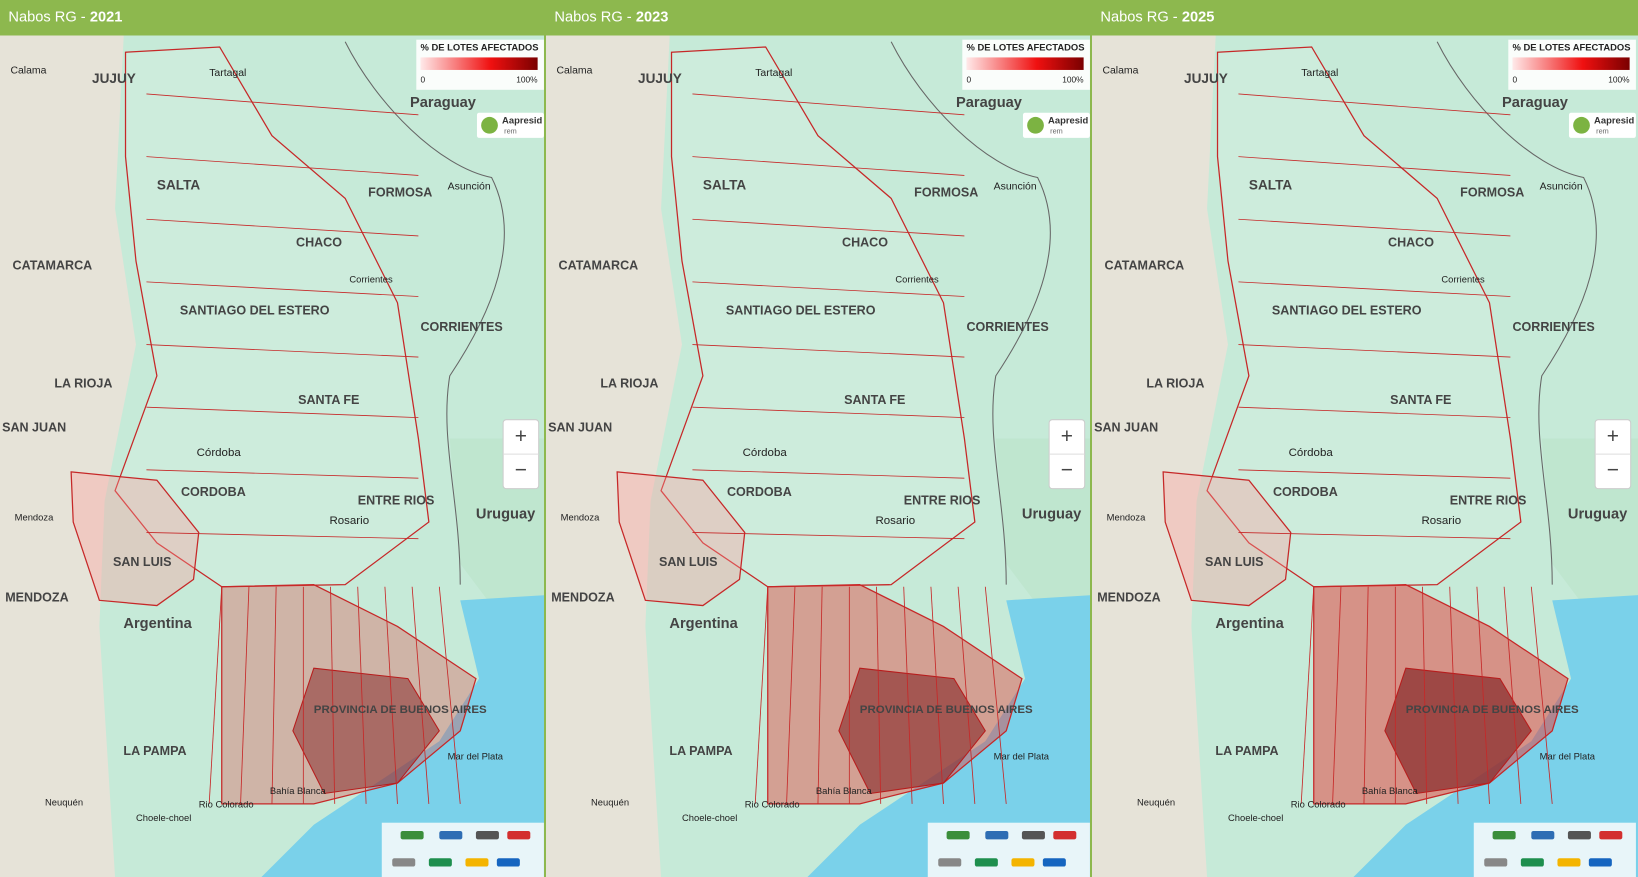 The width and height of the screenshot is (1638, 877). What do you see at coordinates (1007, 327) in the screenshot?
I see `place-label: CORRIENTES` at bounding box center [1007, 327].